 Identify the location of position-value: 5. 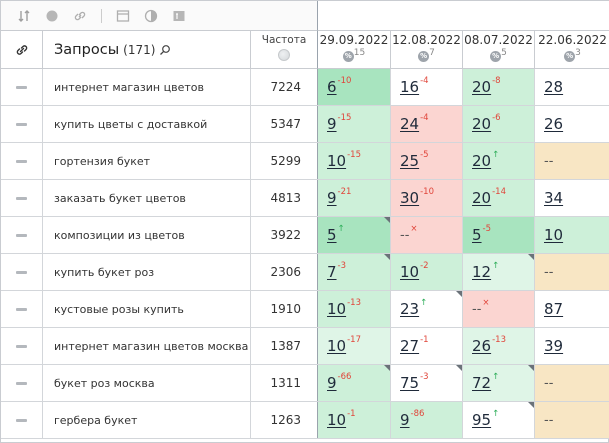
(477, 235).